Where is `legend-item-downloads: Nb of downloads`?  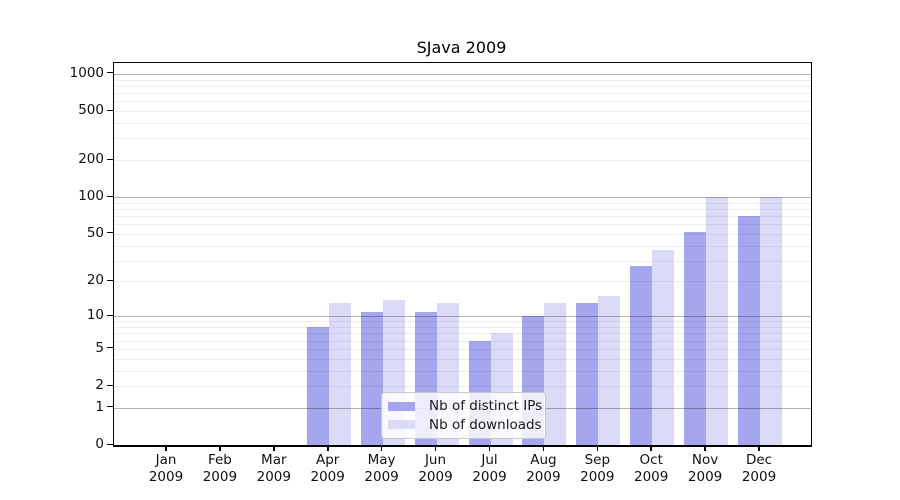
legend-item-downloads: Nb of downloads is located at coordinates (465, 425).